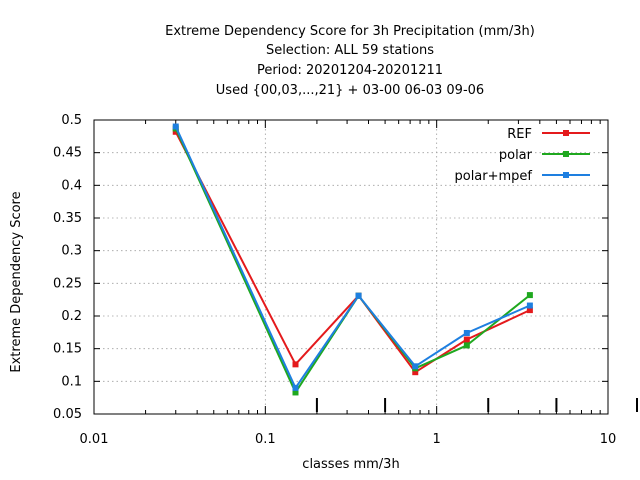 This screenshot has width=640, height=480. What do you see at coordinates (516, 155) in the screenshot?
I see `legend-label-2: polar` at bounding box center [516, 155].